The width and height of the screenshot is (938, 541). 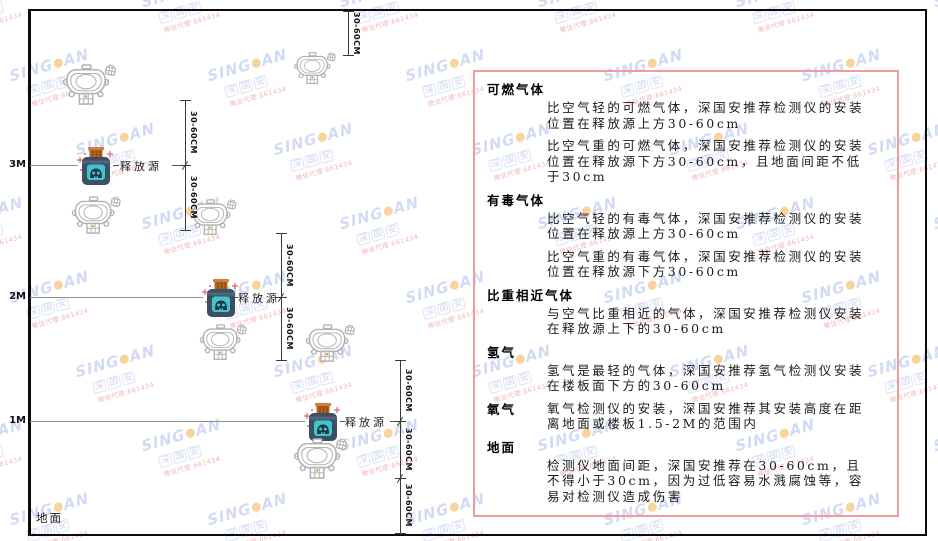 What do you see at coordinates (330, 342) in the screenshot?
I see `gas-detector-icon-1m-above` at bounding box center [330, 342].